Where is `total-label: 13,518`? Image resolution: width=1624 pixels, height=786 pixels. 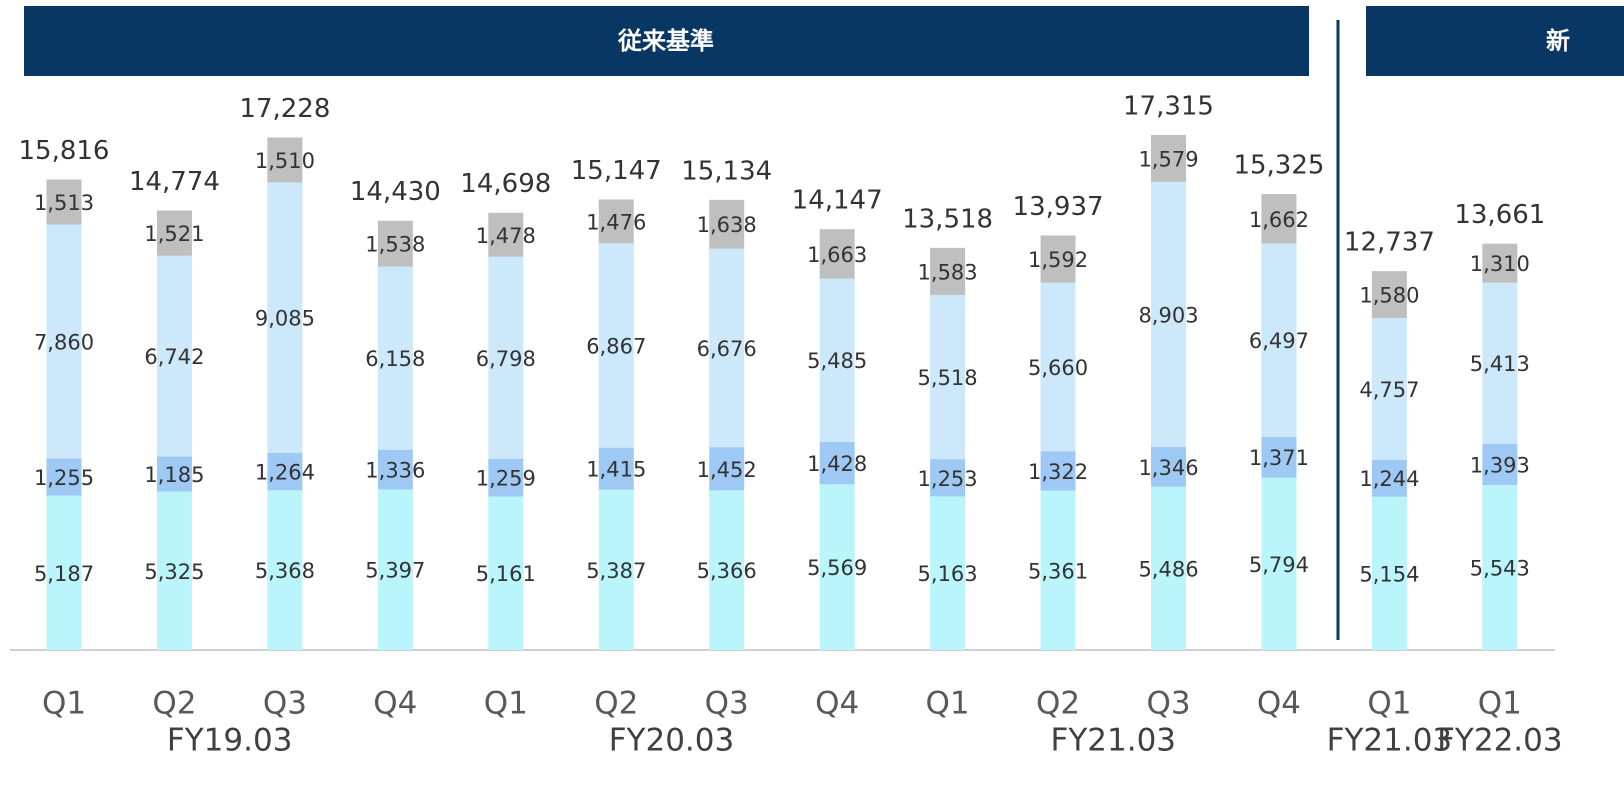
total-label: 13,518 is located at coordinates (947, 219).